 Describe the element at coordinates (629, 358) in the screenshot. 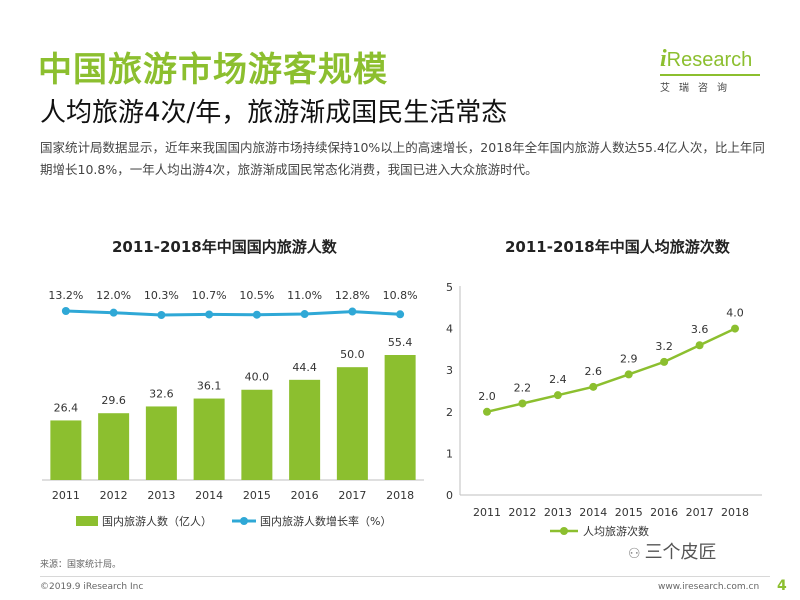

I see `chart2-point-label: 2.9` at that location.